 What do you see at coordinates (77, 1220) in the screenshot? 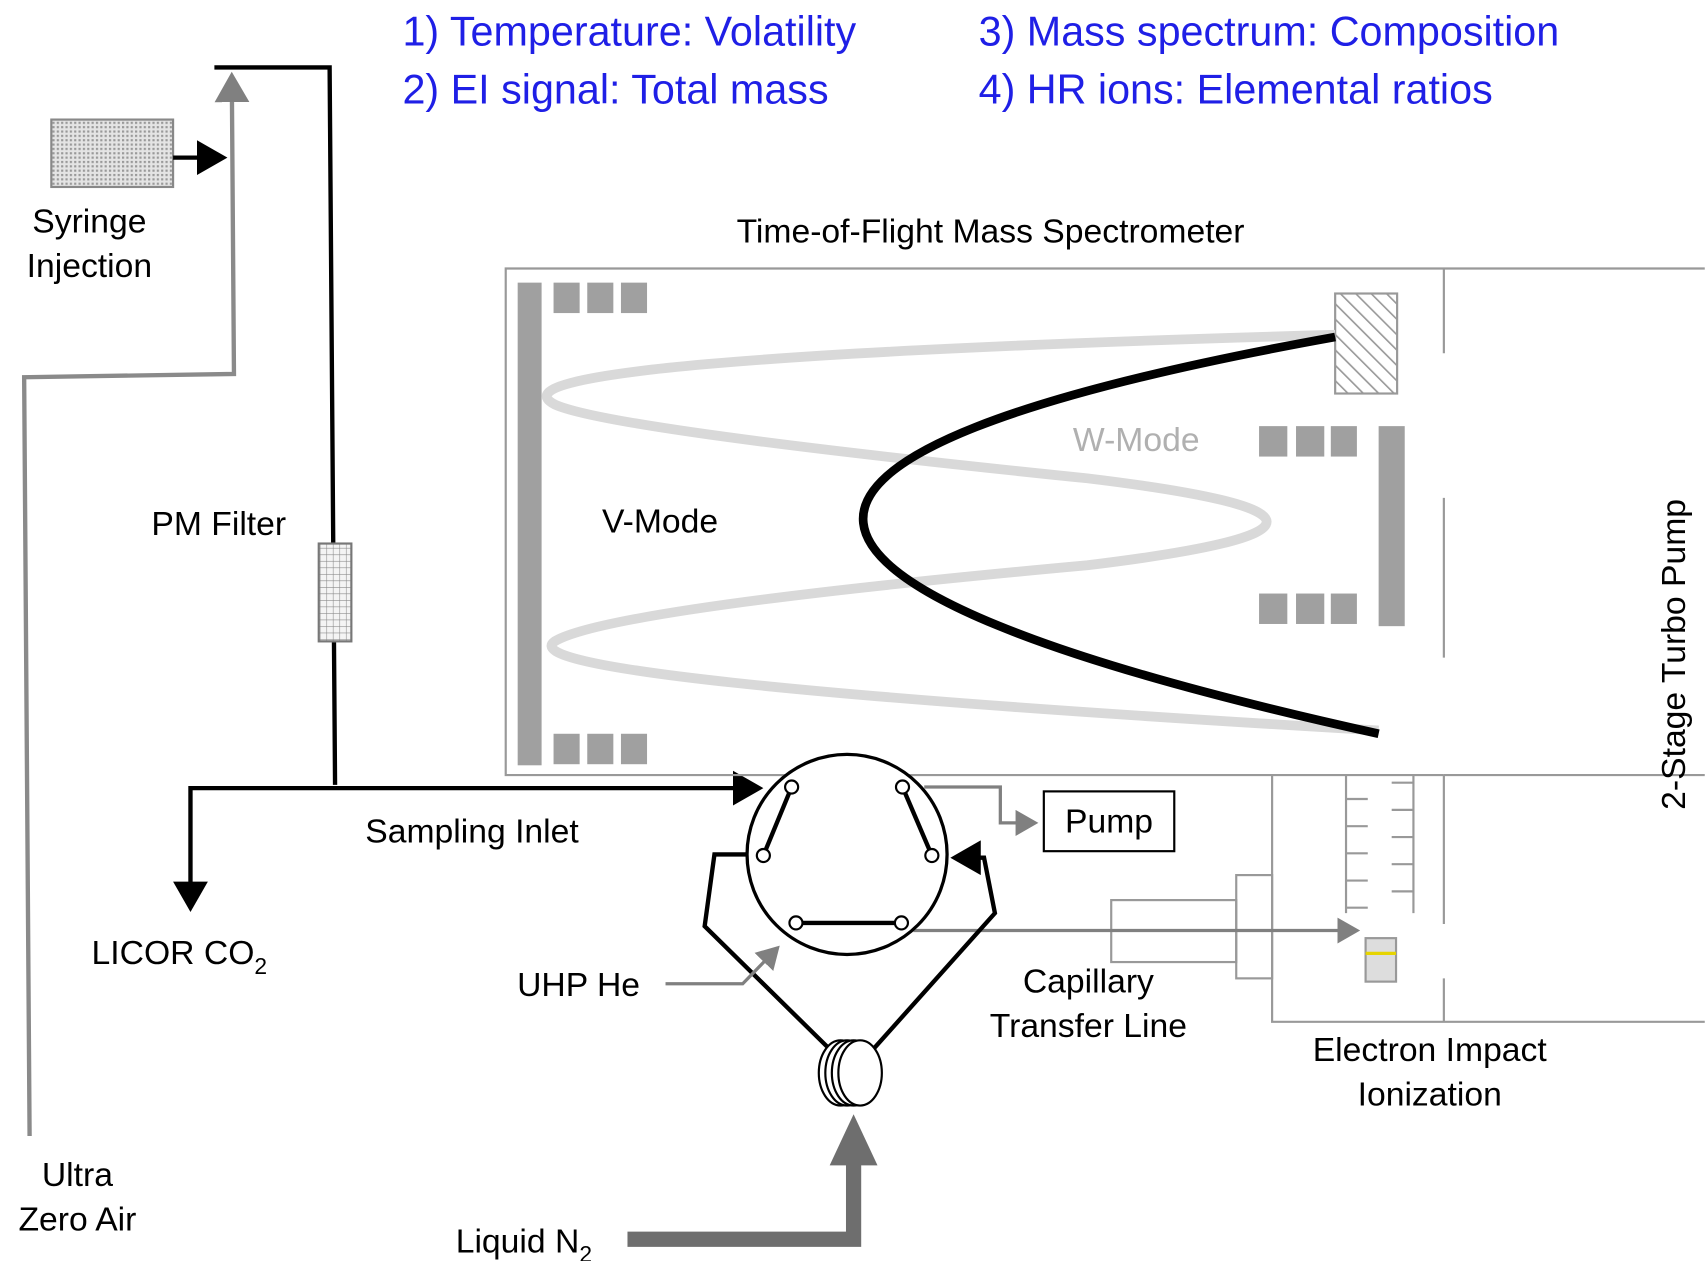
I see `label: Zero Air` at bounding box center [77, 1220].